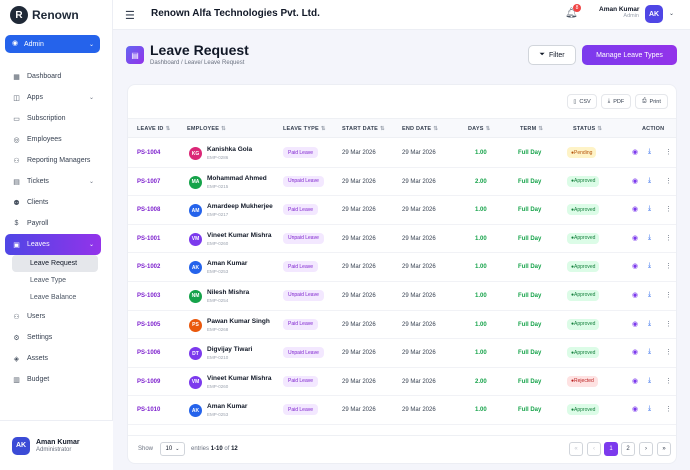 The height and width of the screenshot is (470, 690). What do you see at coordinates (55, 280) in the screenshot?
I see `sidebar-subitem-leave-type: Leave Type` at bounding box center [55, 280].